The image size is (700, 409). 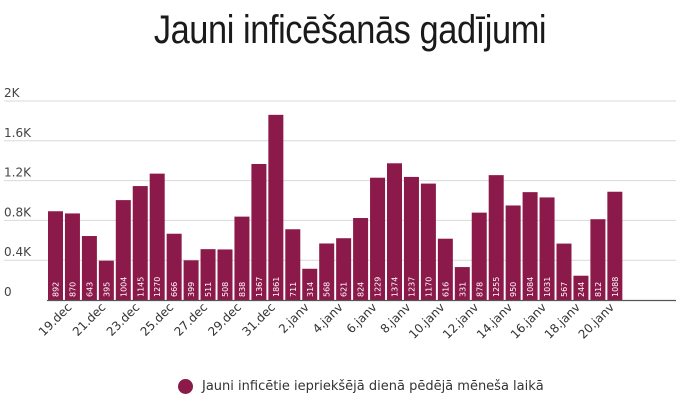 What do you see at coordinates (123, 287) in the screenshot?
I see `bar-value-label: 1004` at bounding box center [123, 287].